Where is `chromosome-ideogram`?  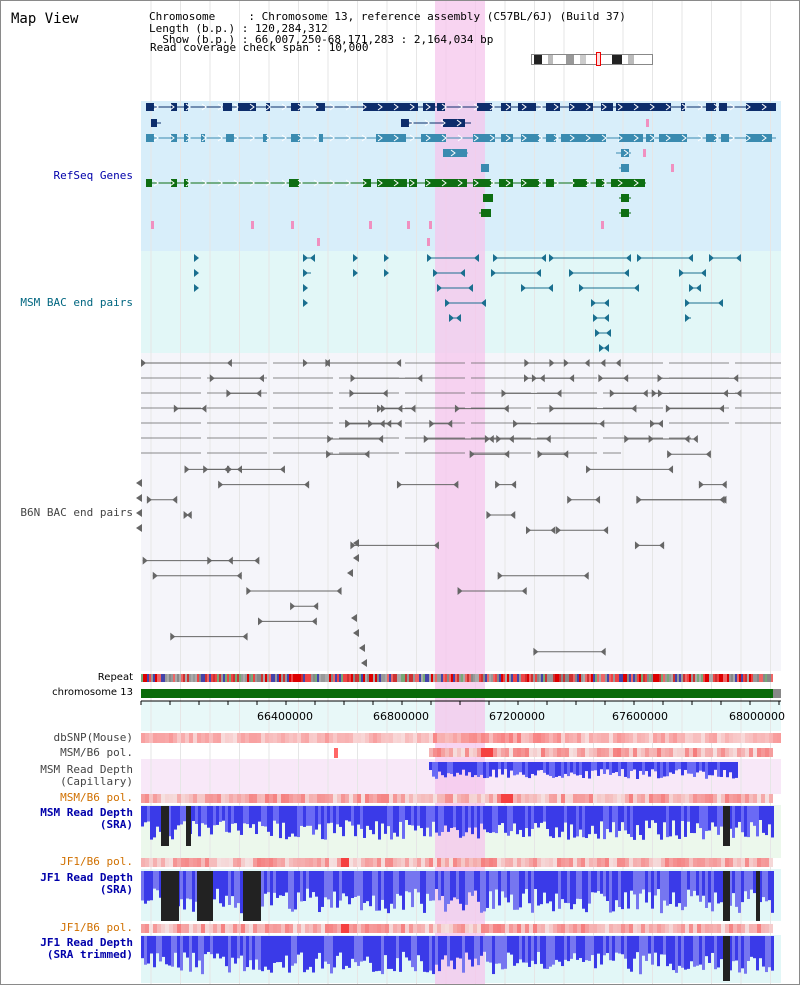
chromosome-ideogram is located at coordinates (592, 59).